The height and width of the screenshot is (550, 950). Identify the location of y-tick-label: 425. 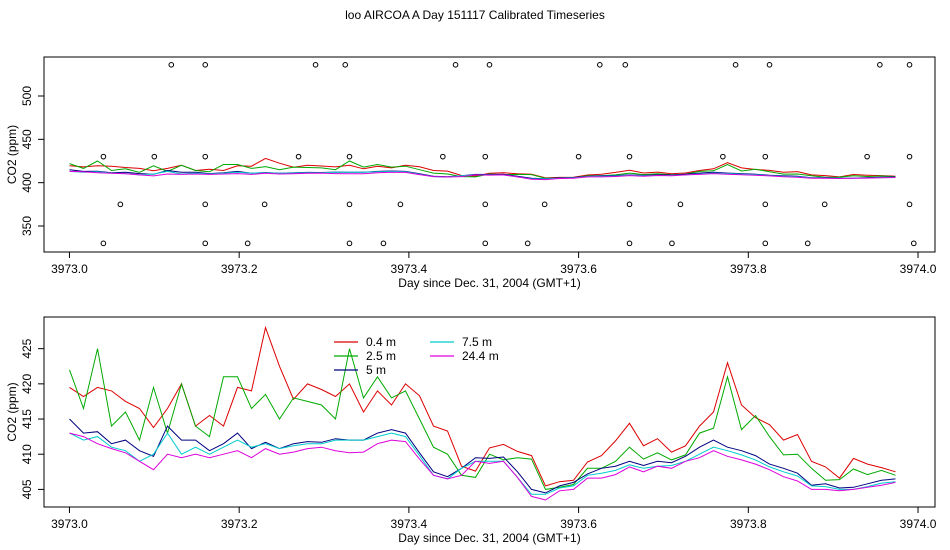
(27, 348).